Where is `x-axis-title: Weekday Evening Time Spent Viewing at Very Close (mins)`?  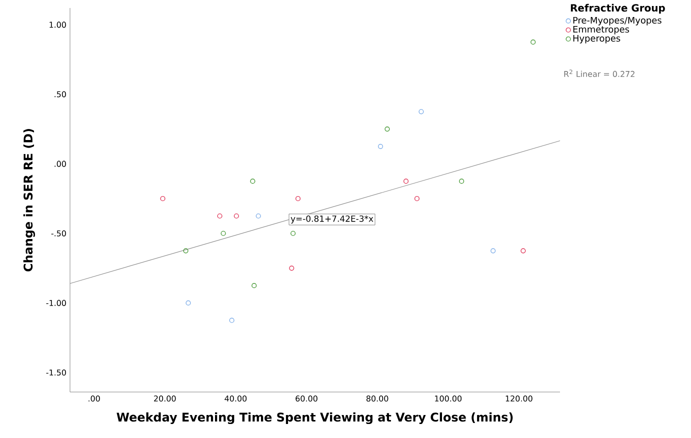
x-axis-title: Weekday Evening Time Spent Viewing at Very Close (mins) is located at coordinates (314, 418).